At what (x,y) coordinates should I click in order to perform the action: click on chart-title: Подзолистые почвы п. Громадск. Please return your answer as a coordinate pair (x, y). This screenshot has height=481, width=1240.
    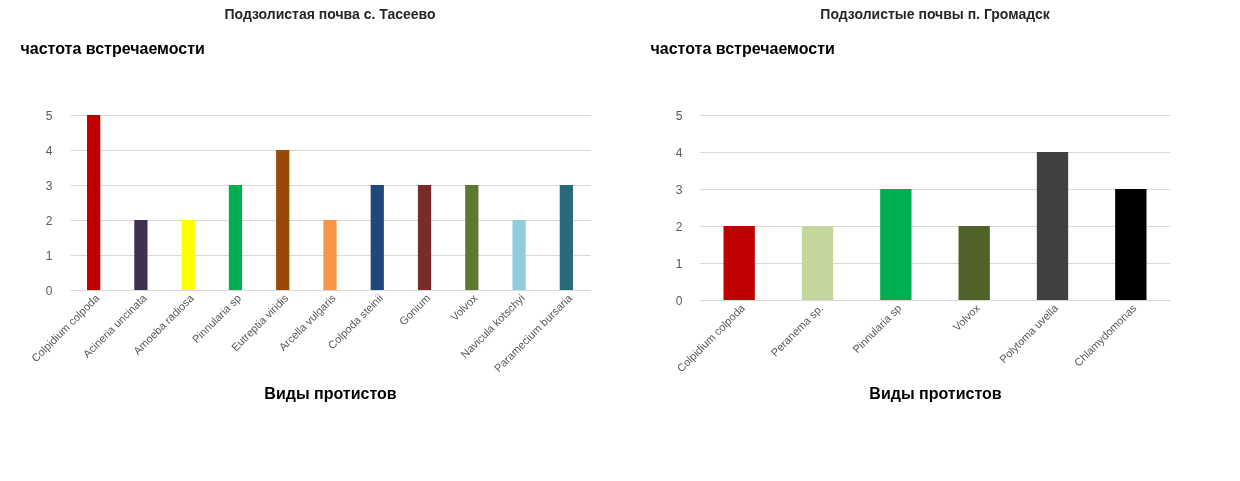
    Looking at the image, I should click on (935, 14).